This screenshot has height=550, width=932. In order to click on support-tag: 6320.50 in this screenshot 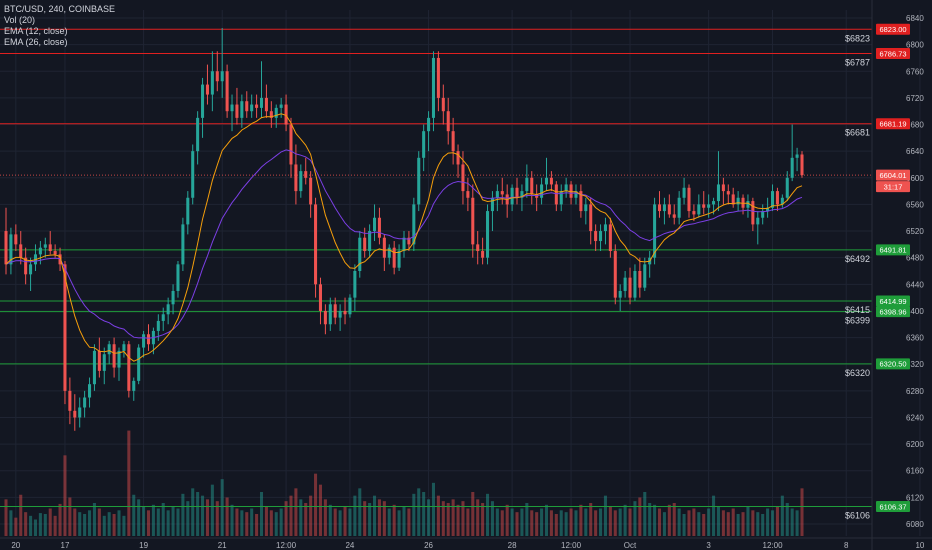, I will do `click(892, 364)`.